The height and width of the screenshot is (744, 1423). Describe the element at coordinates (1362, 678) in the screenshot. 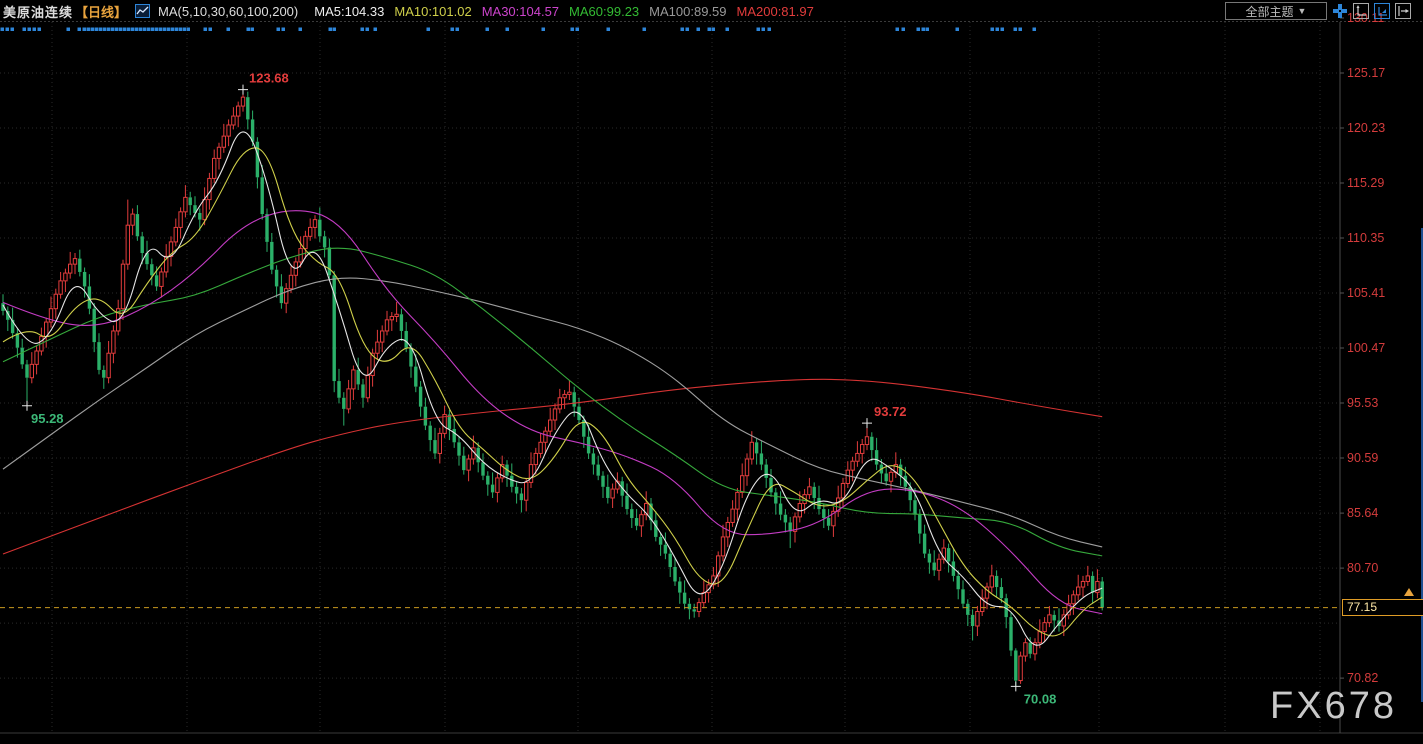

I see `axis-tick-label: 70.82` at that location.